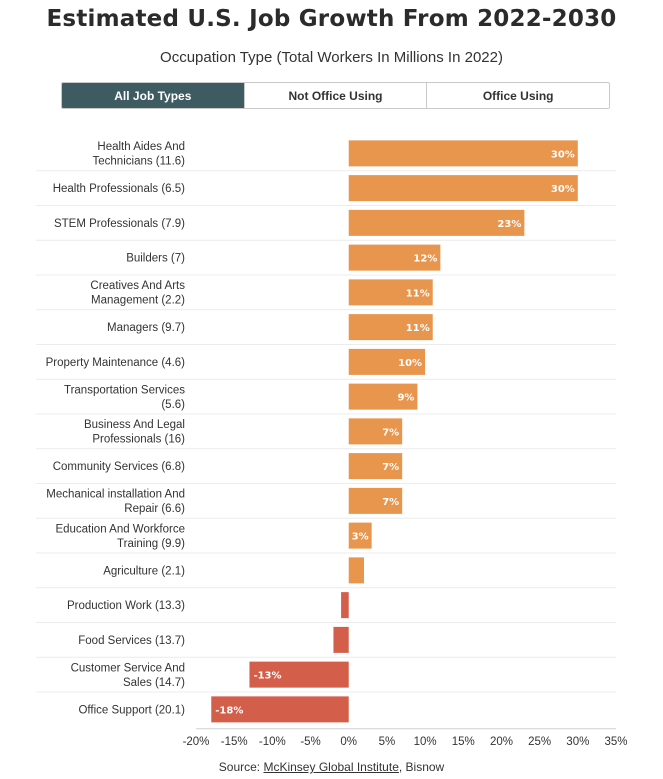  What do you see at coordinates (241, 767) in the screenshot?
I see `source-prefix: Source:` at bounding box center [241, 767].